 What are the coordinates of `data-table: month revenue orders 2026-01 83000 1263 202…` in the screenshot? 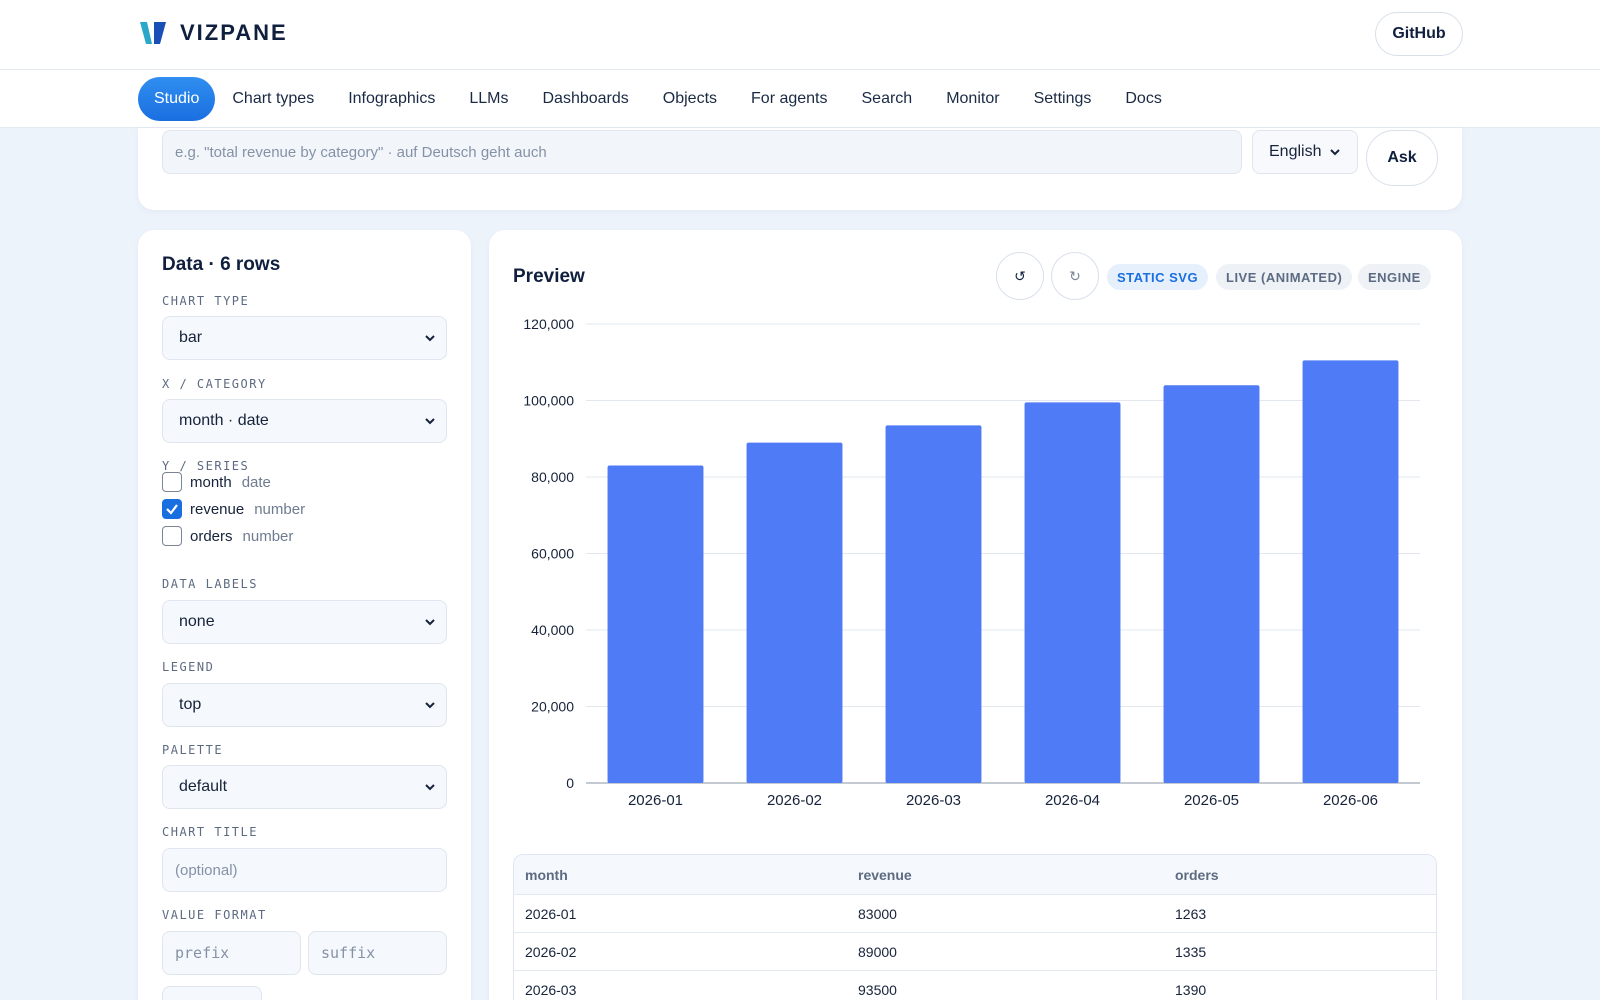 It's located at (975, 927).